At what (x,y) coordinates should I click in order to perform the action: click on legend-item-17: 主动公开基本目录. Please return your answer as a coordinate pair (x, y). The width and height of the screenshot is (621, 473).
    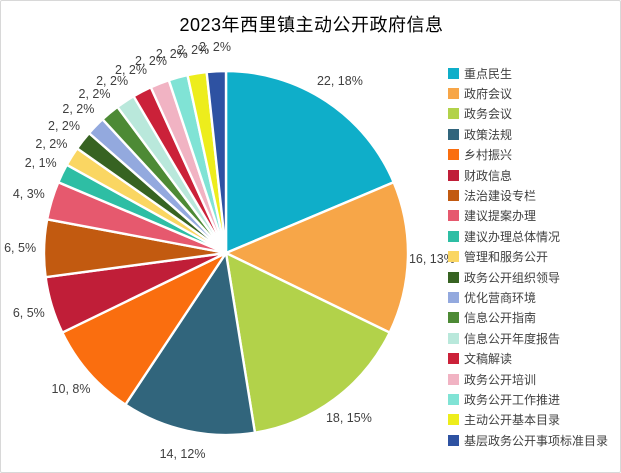
    Looking at the image, I should click on (534, 420).